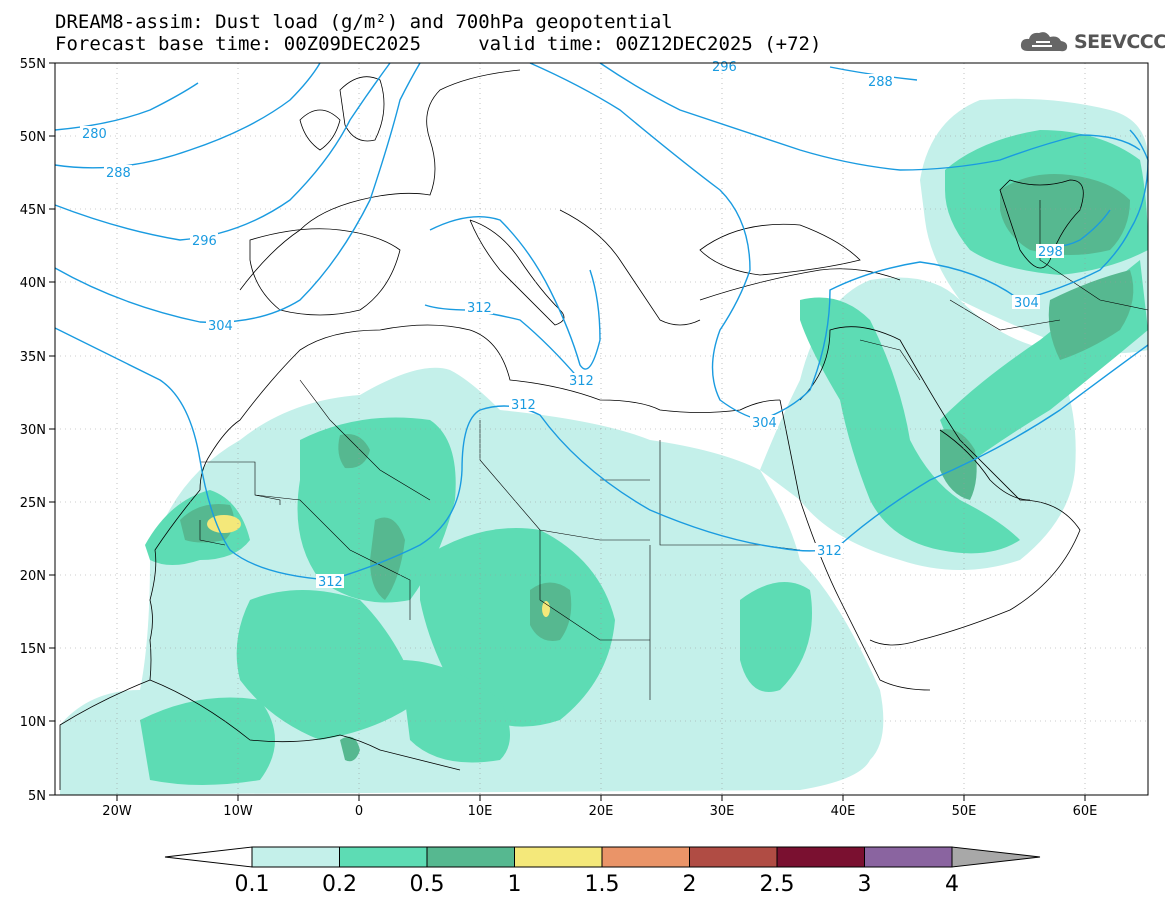 The width and height of the screenshot is (1165, 907). Describe the element at coordinates (208, 857) in the screenshot. I see `colorbar-under-arrow` at that location.